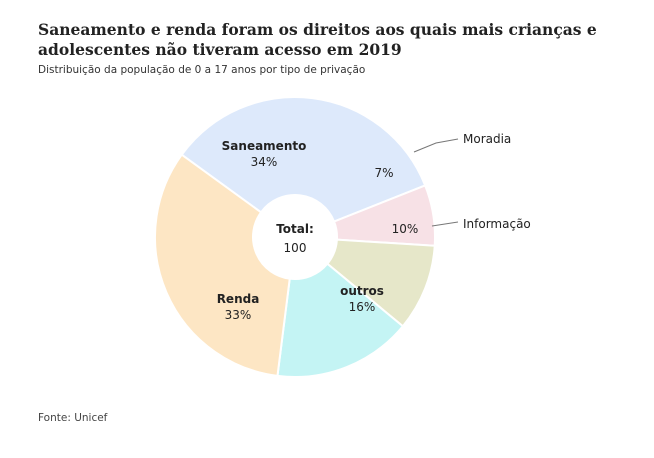 The height and width of the screenshot is (458, 654). What do you see at coordinates (303, 159) in the screenshot?
I see `slice-saneamento` at bounding box center [303, 159].